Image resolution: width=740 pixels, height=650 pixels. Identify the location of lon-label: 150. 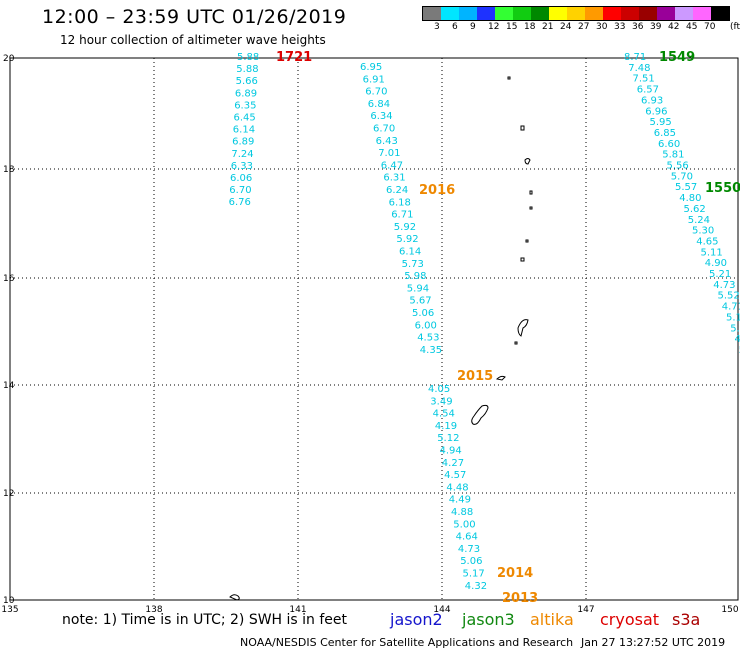
(729, 610).